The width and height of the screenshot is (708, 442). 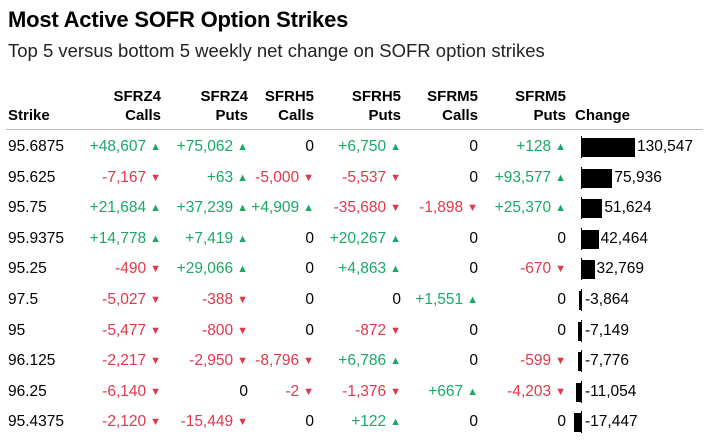 I want to click on column-header-4: SFRH5 Puts, so click(x=376, y=106).